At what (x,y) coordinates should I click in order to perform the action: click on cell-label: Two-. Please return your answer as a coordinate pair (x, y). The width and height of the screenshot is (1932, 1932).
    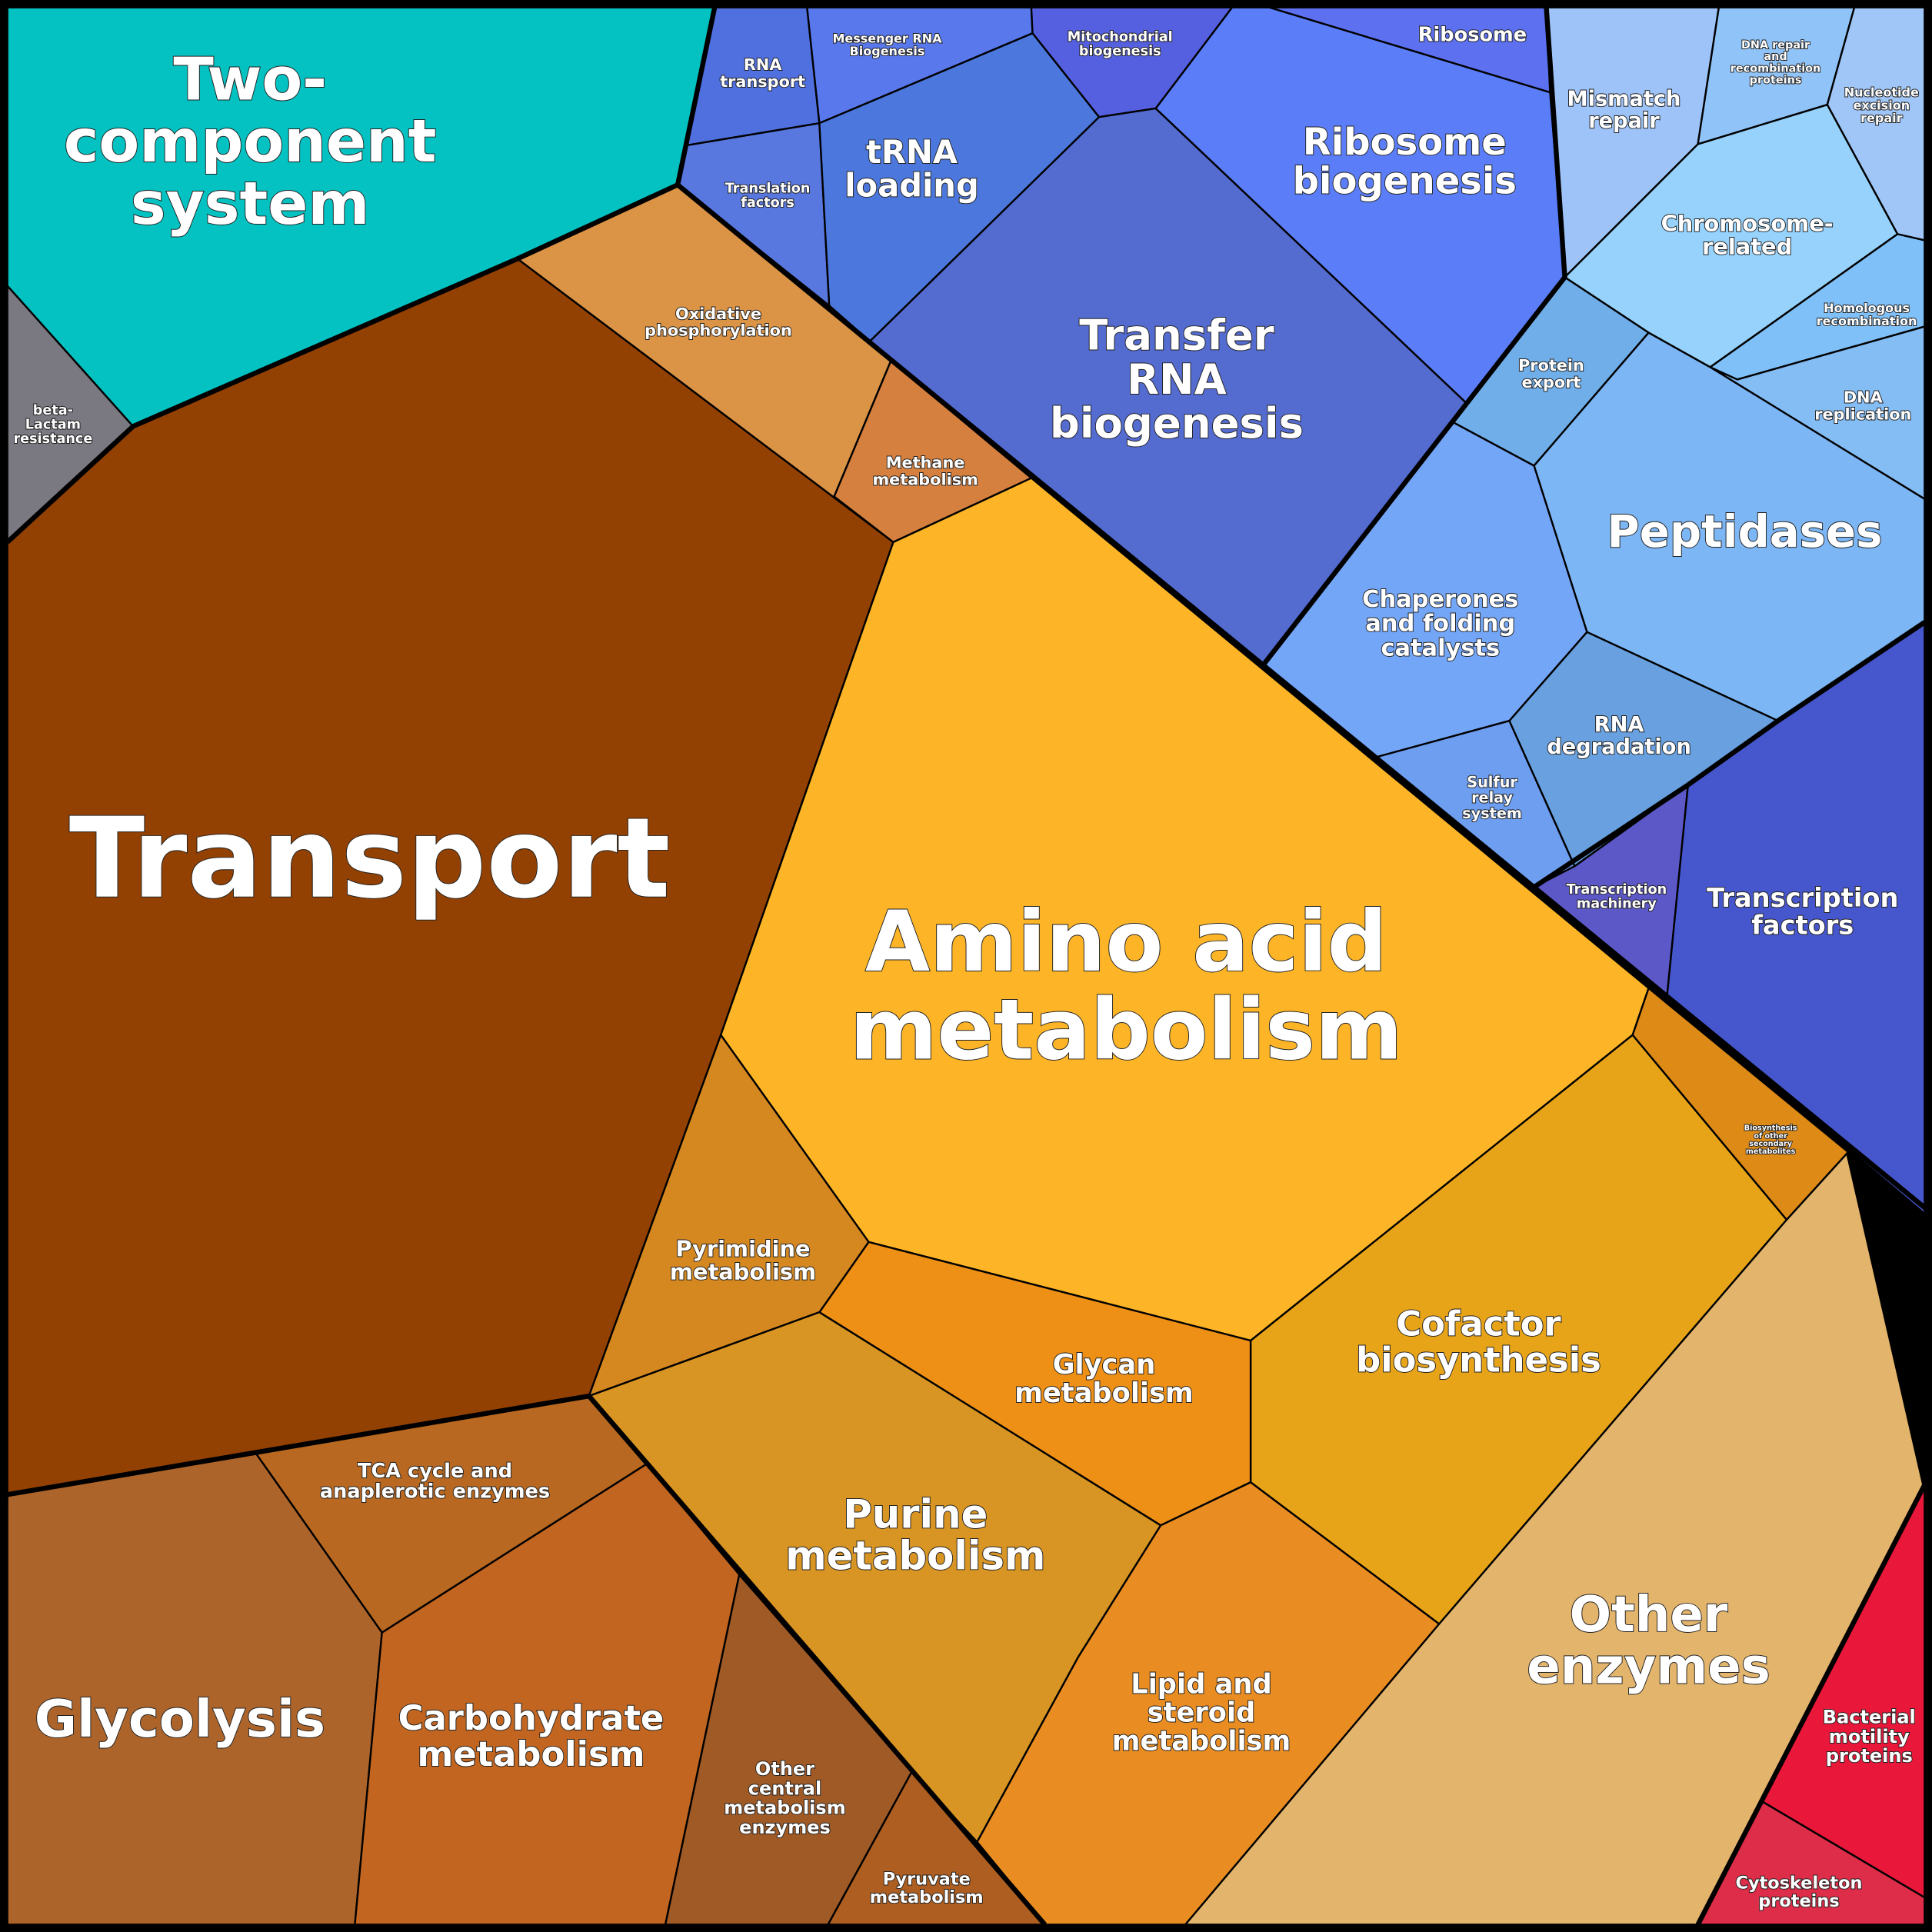
    Looking at the image, I should click on (250, 79).